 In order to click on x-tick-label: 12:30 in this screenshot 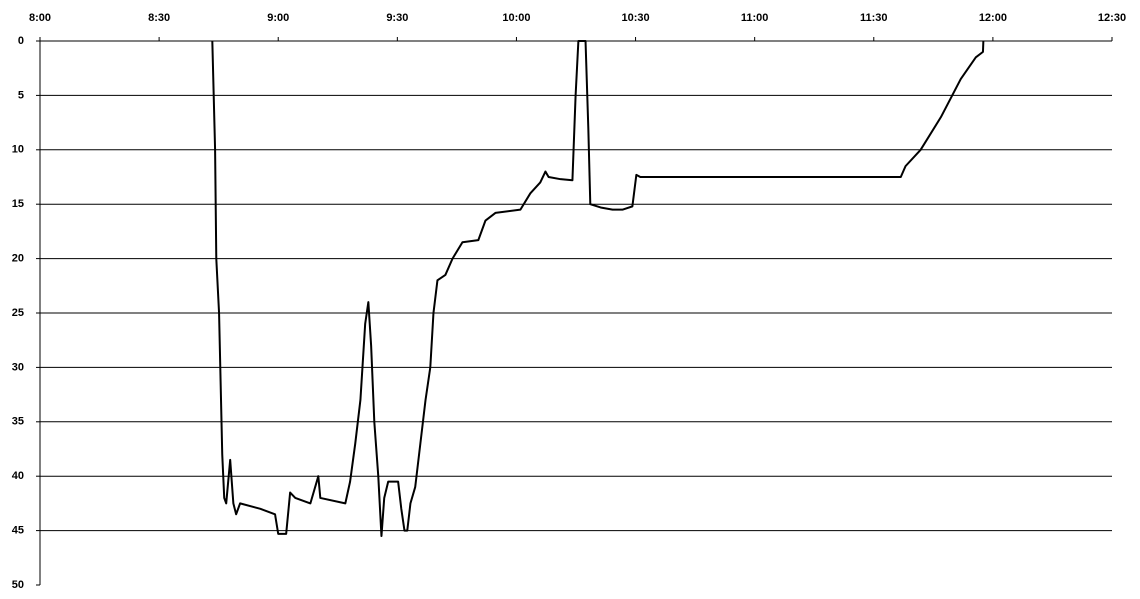, I will do `click(1112, 18)`.